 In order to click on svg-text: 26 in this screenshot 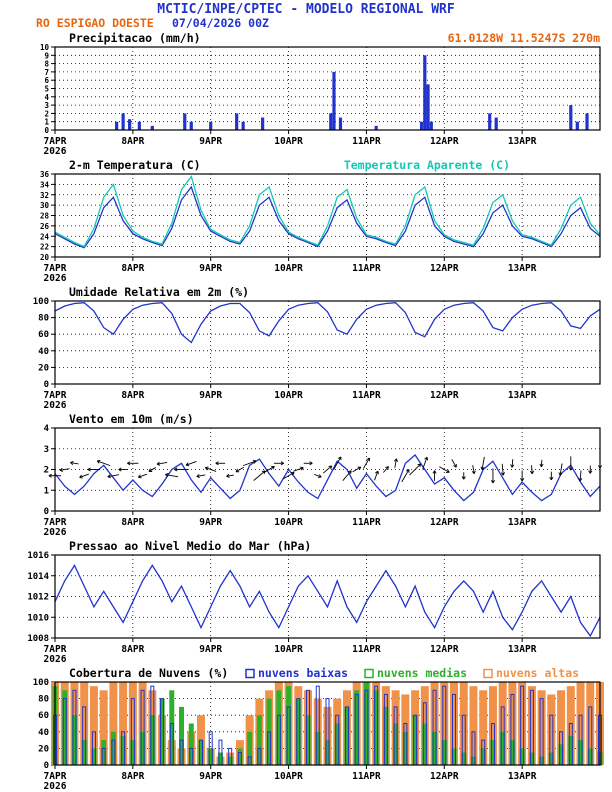, I will do `click(45, 226)`.